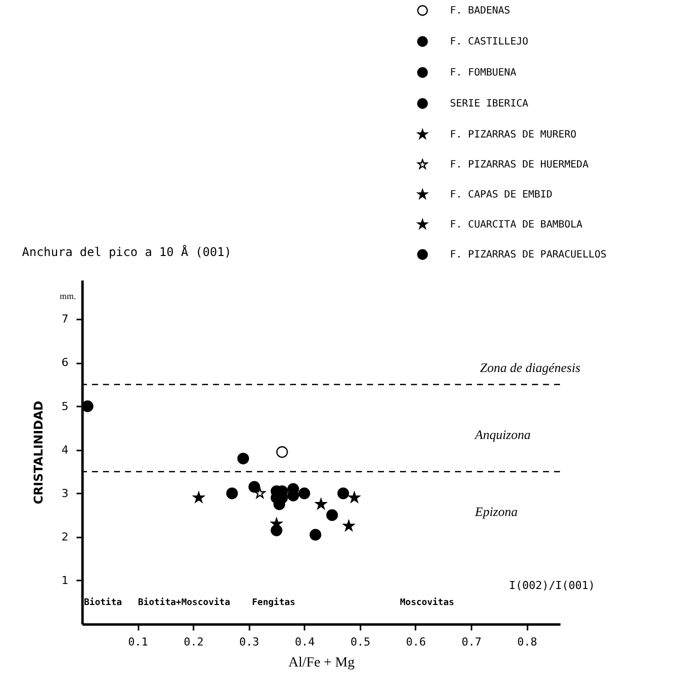 The height and width of the screenshot is (675, 675). I want to click on legend-label: F. PIZARRAS DE HUERMEDA, so click(519, 165).